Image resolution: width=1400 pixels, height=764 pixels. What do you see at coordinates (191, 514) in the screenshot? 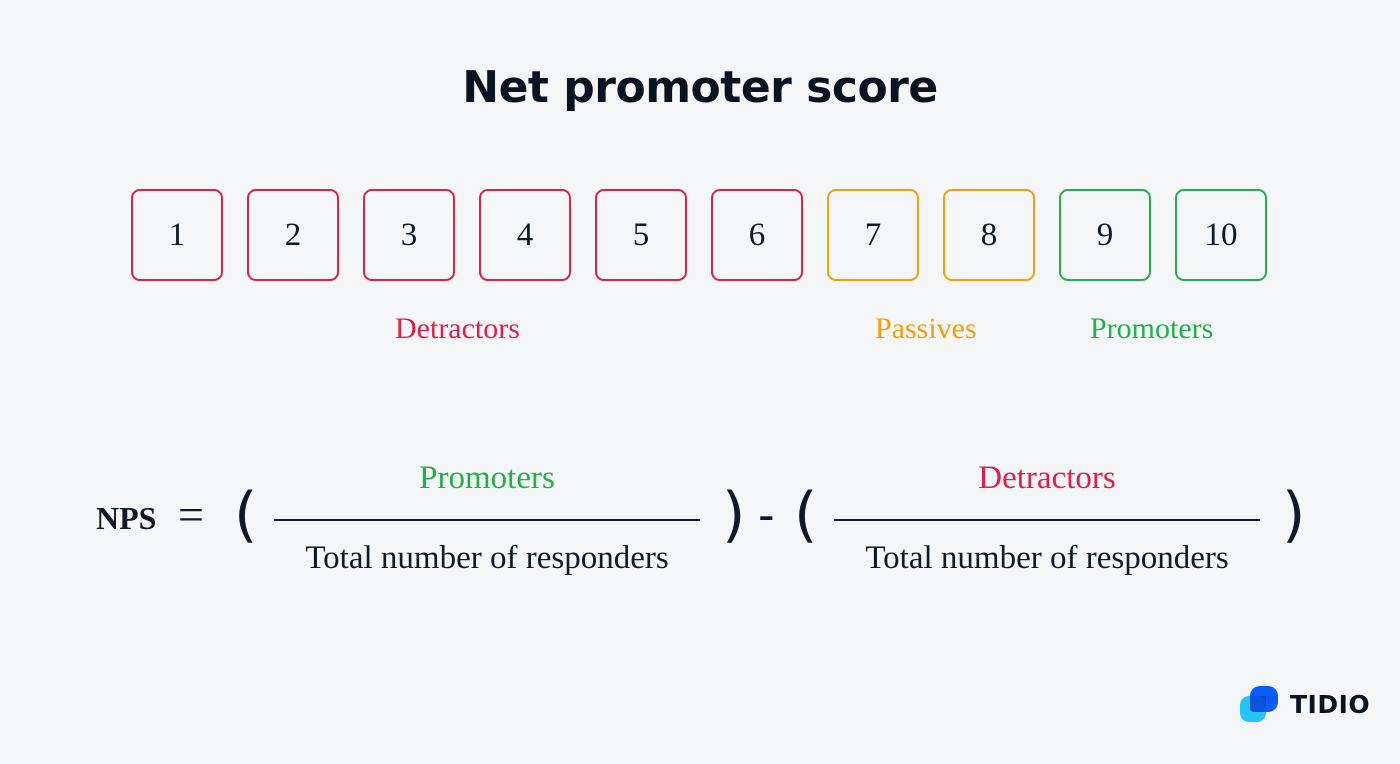
I see `formula-equals: =` at bounding box center [191, 514].